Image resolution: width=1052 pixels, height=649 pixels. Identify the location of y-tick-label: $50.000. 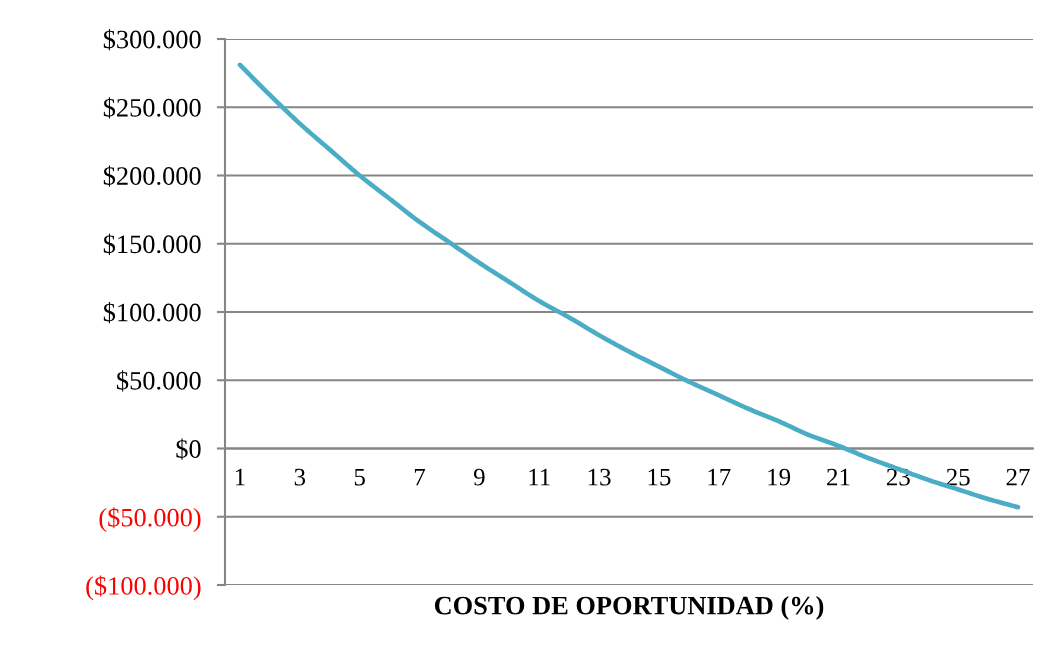
(159, 381).